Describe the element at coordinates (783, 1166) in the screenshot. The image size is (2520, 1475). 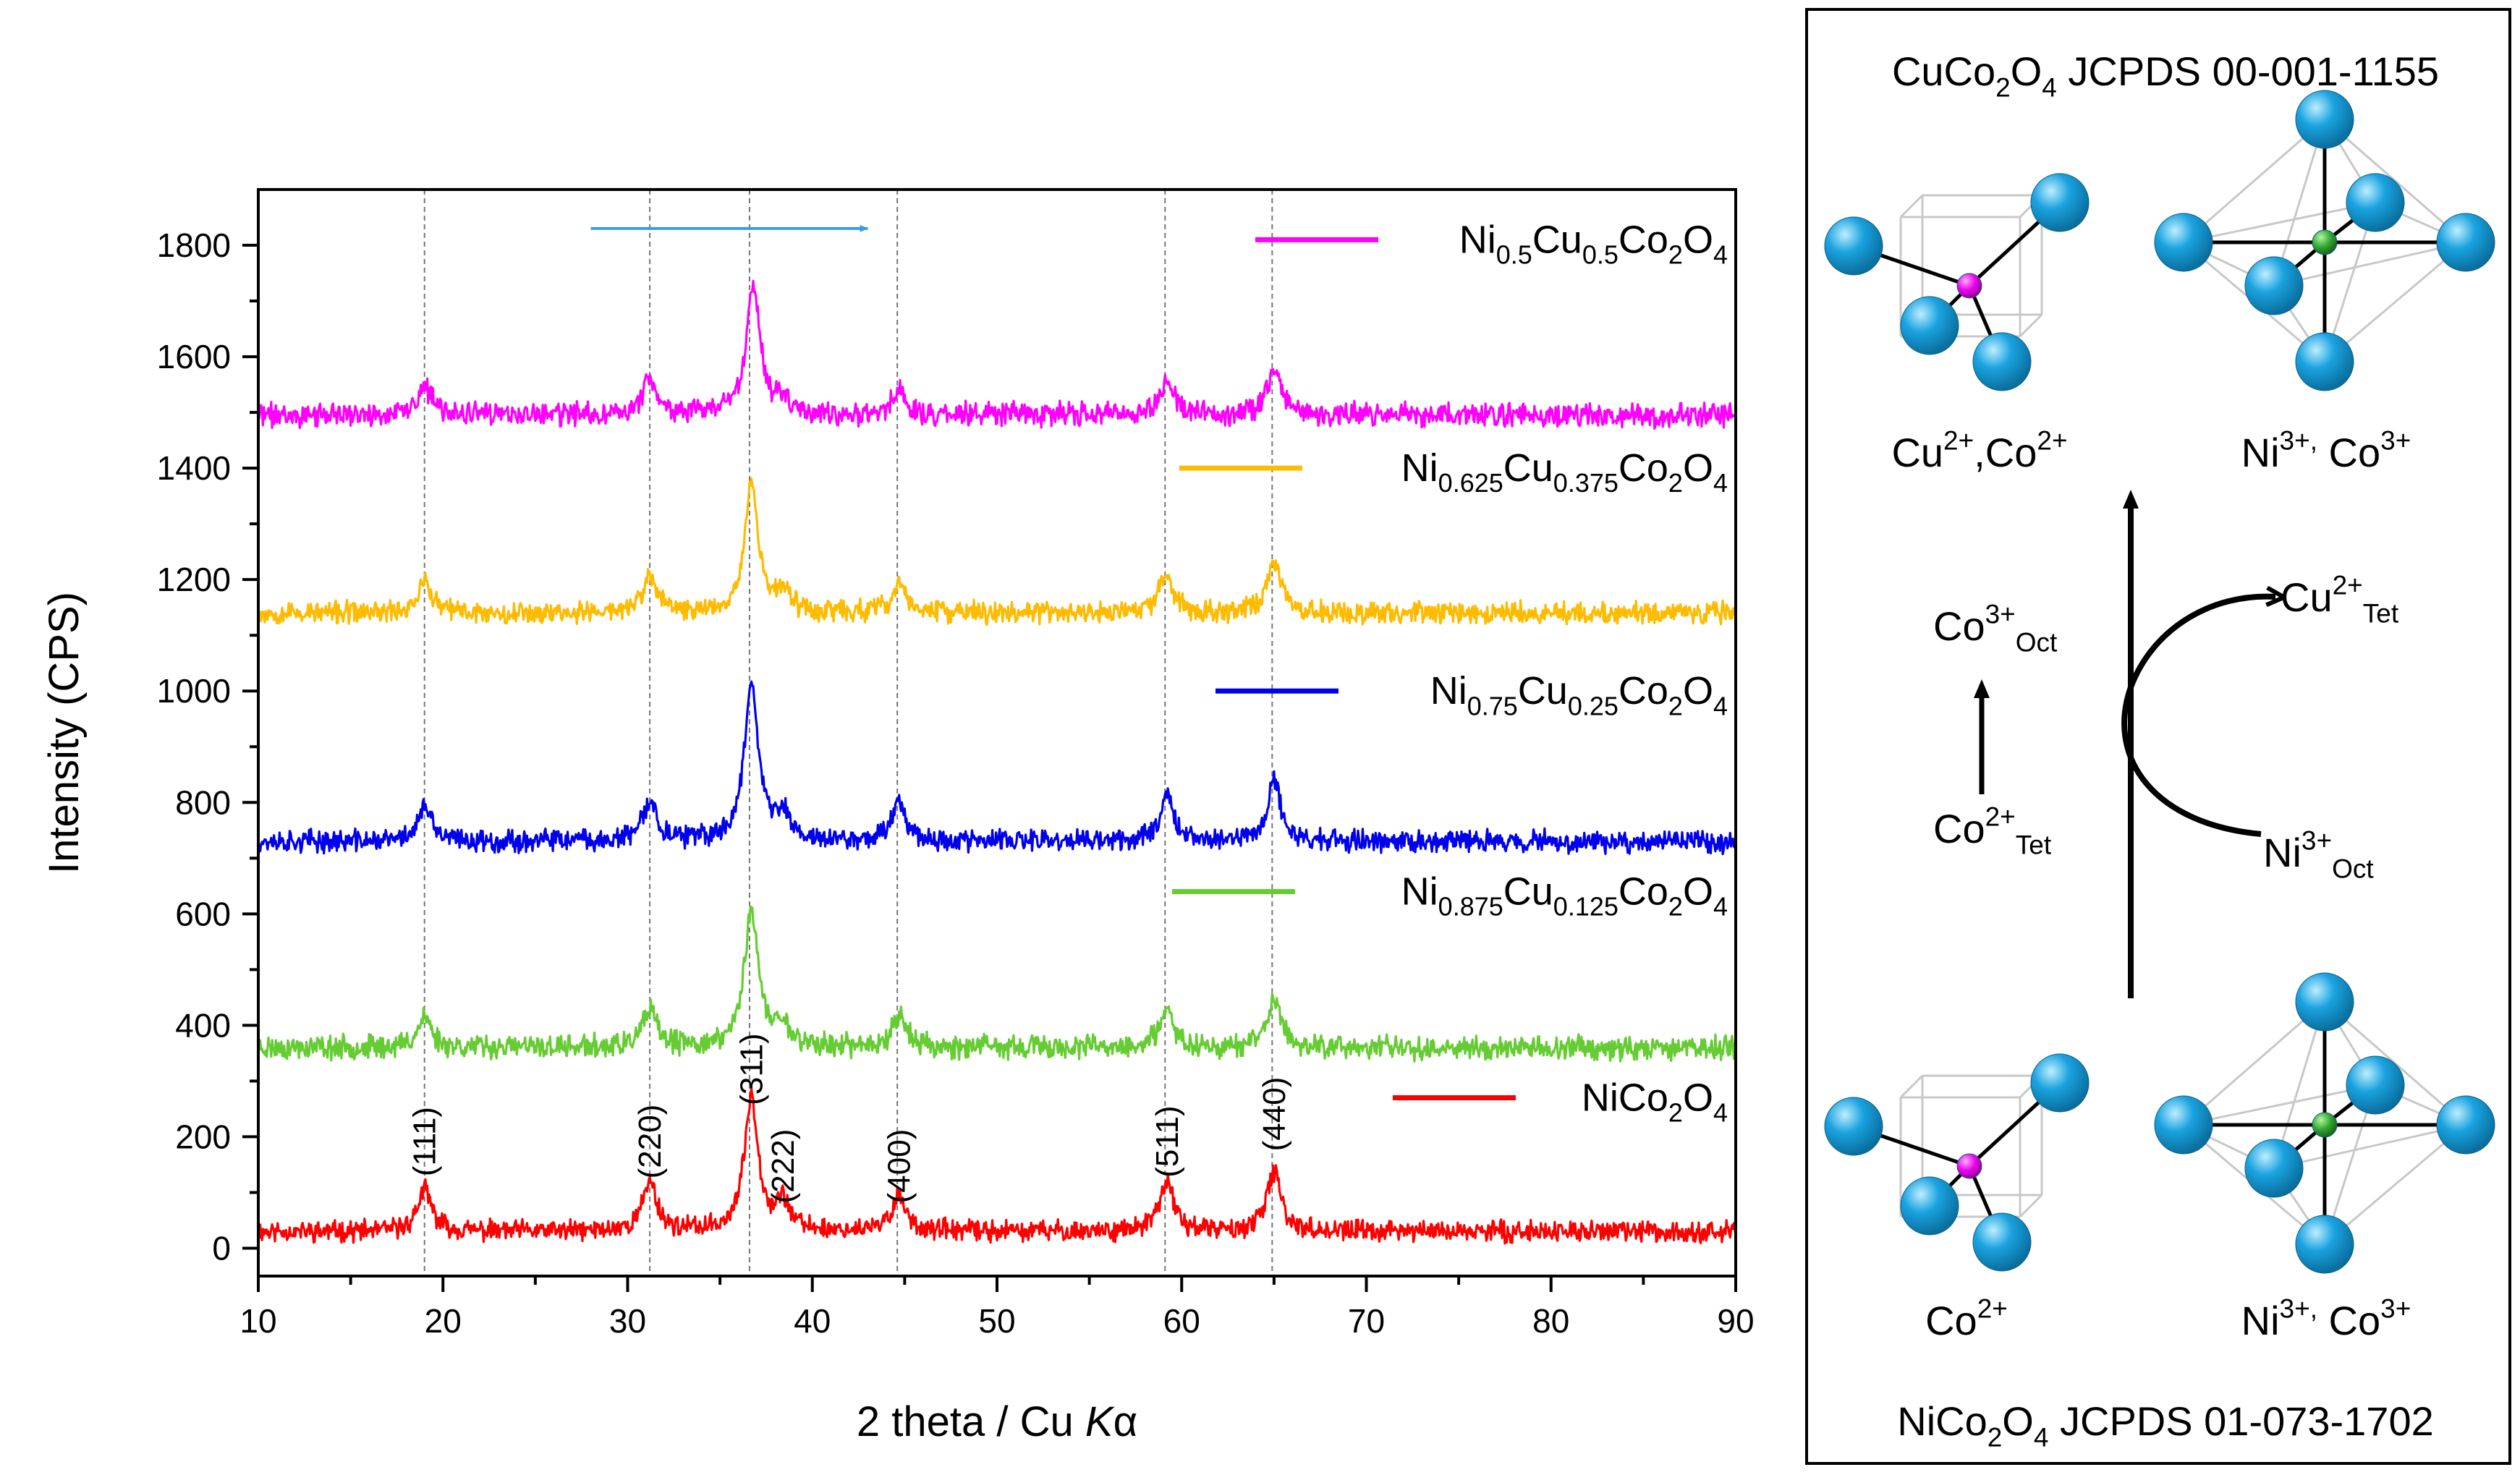
I see `peak-label: (222)` at that location.